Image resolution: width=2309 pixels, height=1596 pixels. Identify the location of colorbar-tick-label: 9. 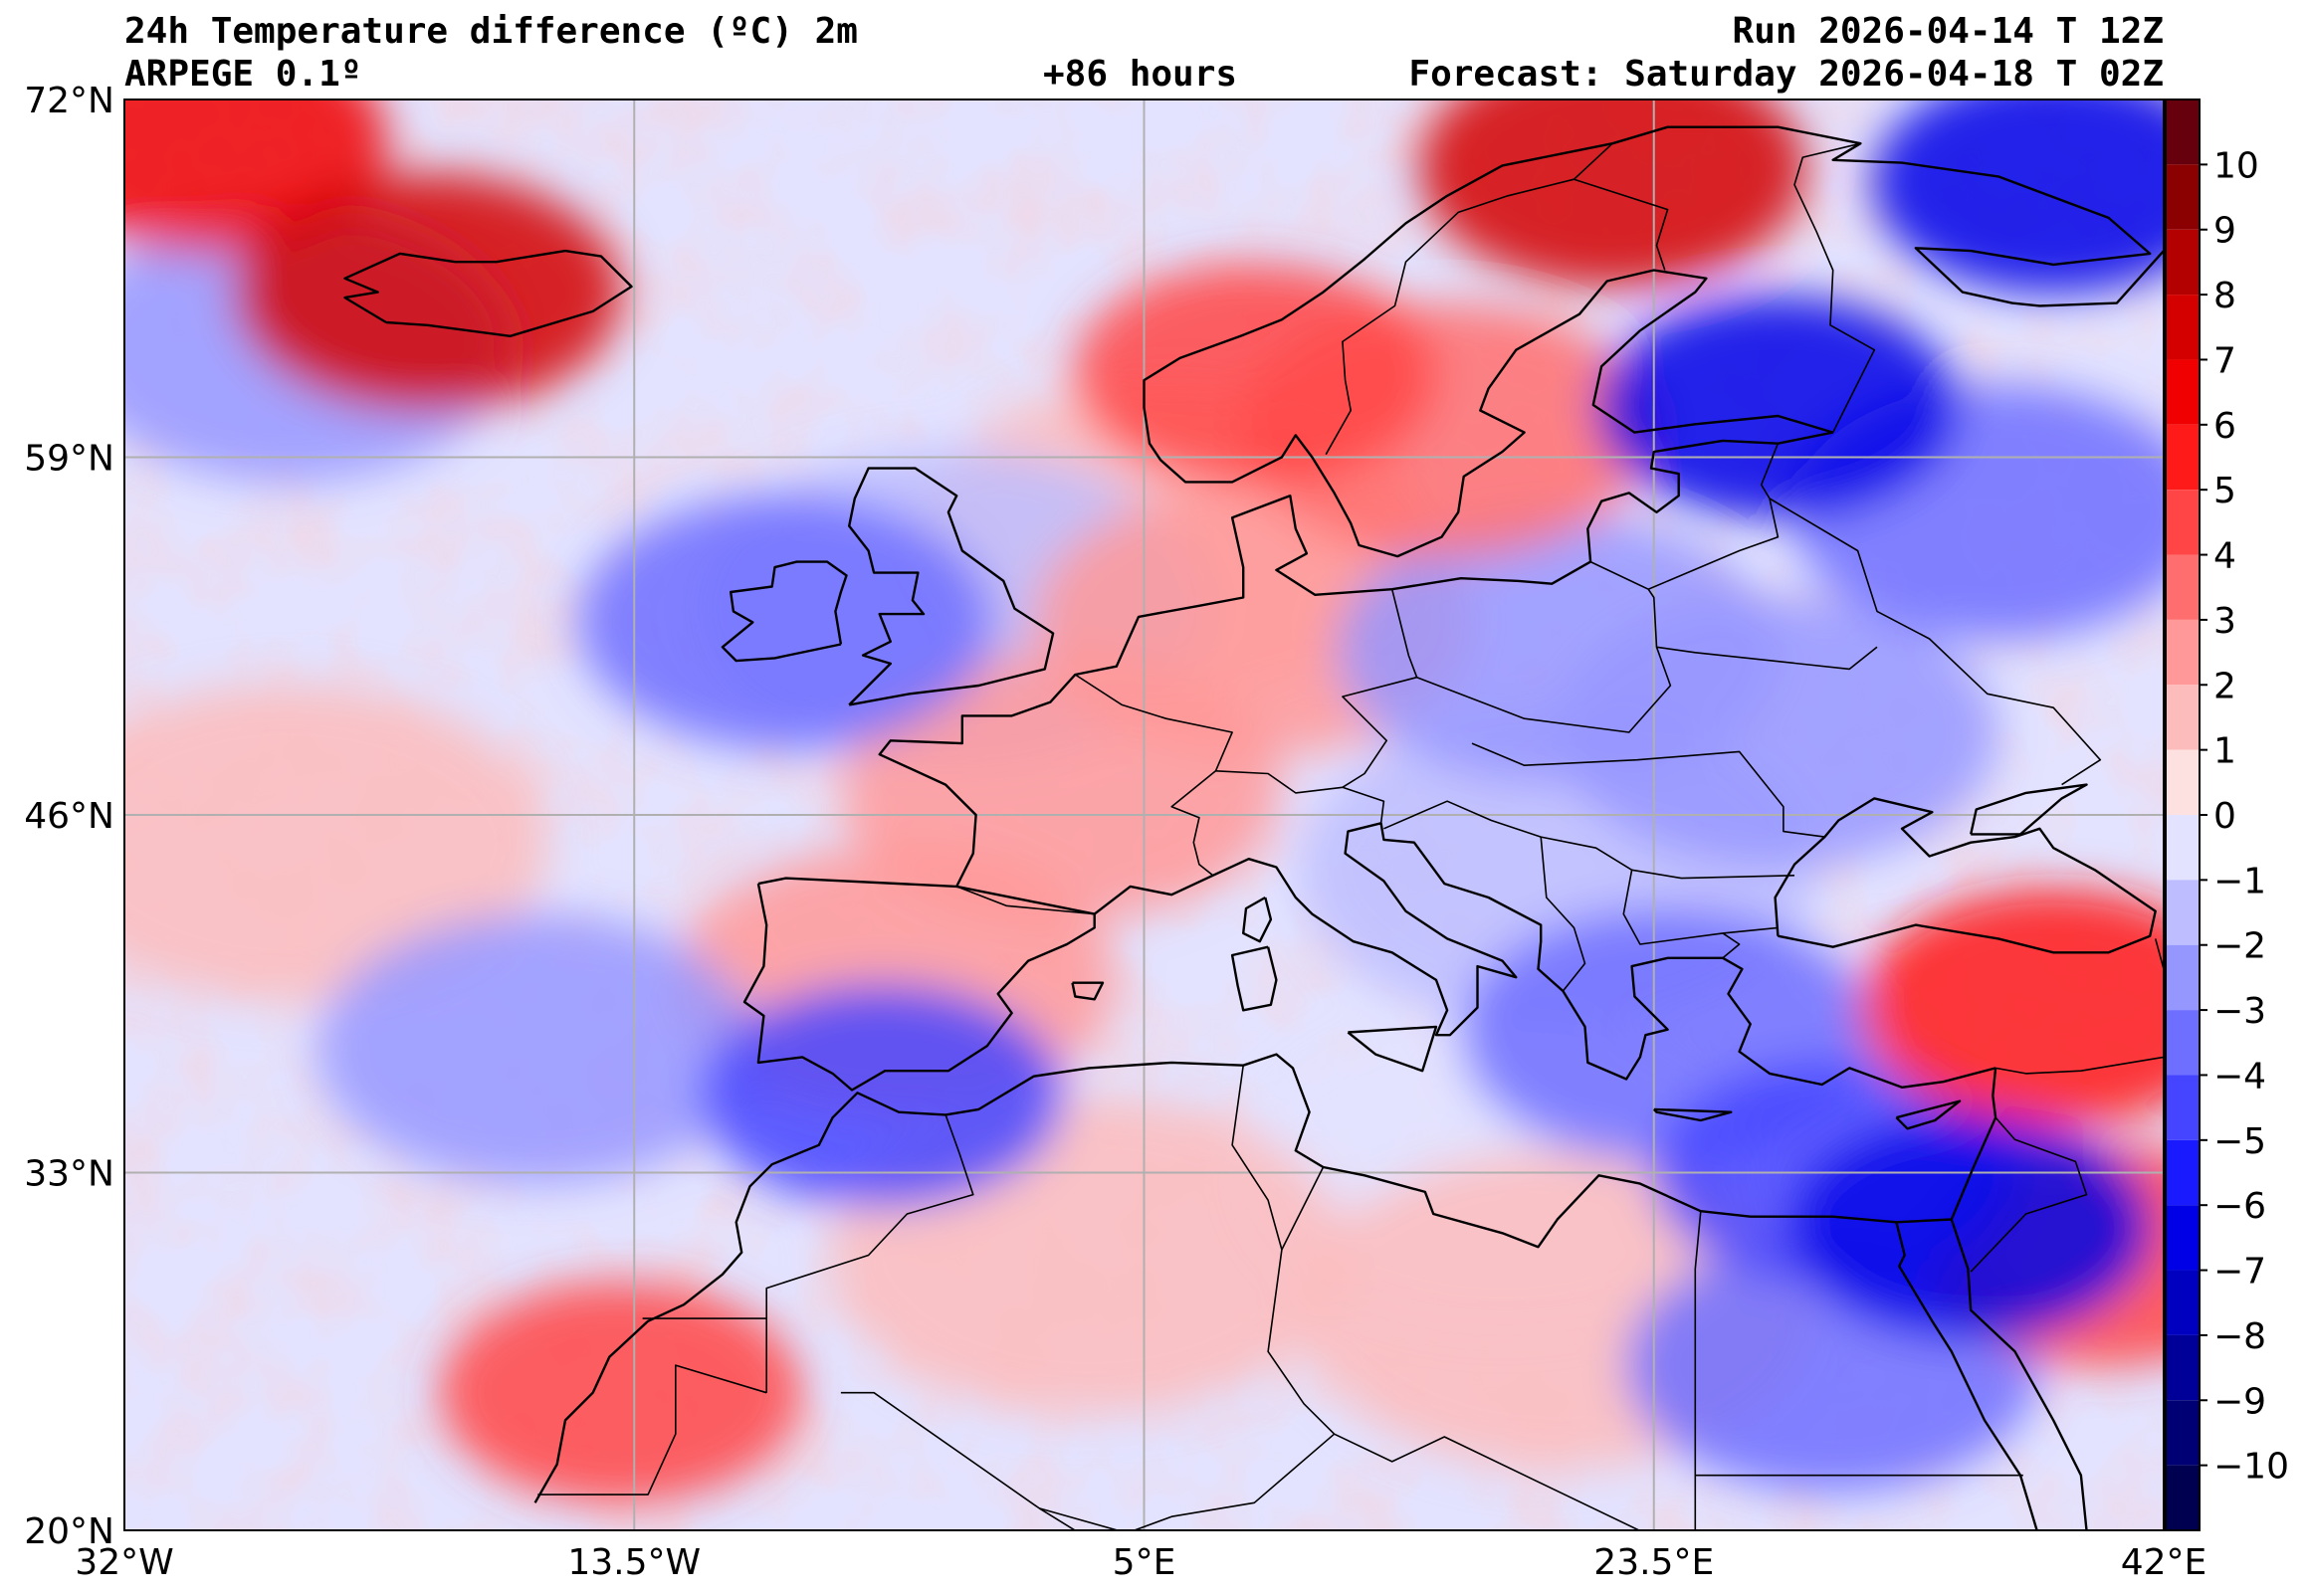
(2224, 232).